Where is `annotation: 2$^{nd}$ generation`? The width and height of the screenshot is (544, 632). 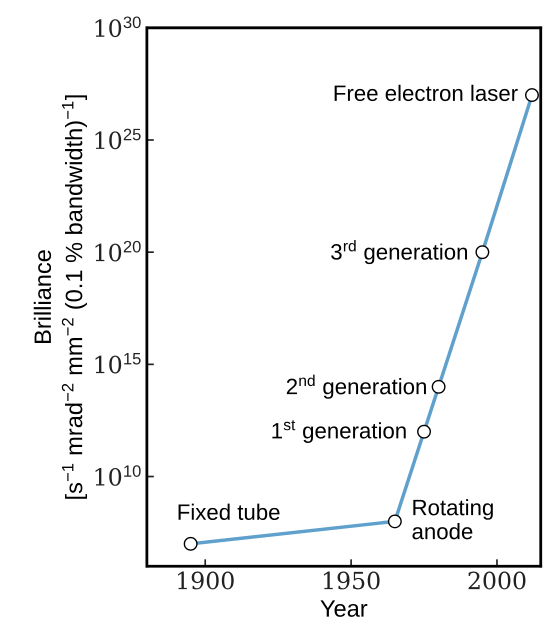 annotation: 2$^{nd}$ generation is located at coordinates (356, 386).